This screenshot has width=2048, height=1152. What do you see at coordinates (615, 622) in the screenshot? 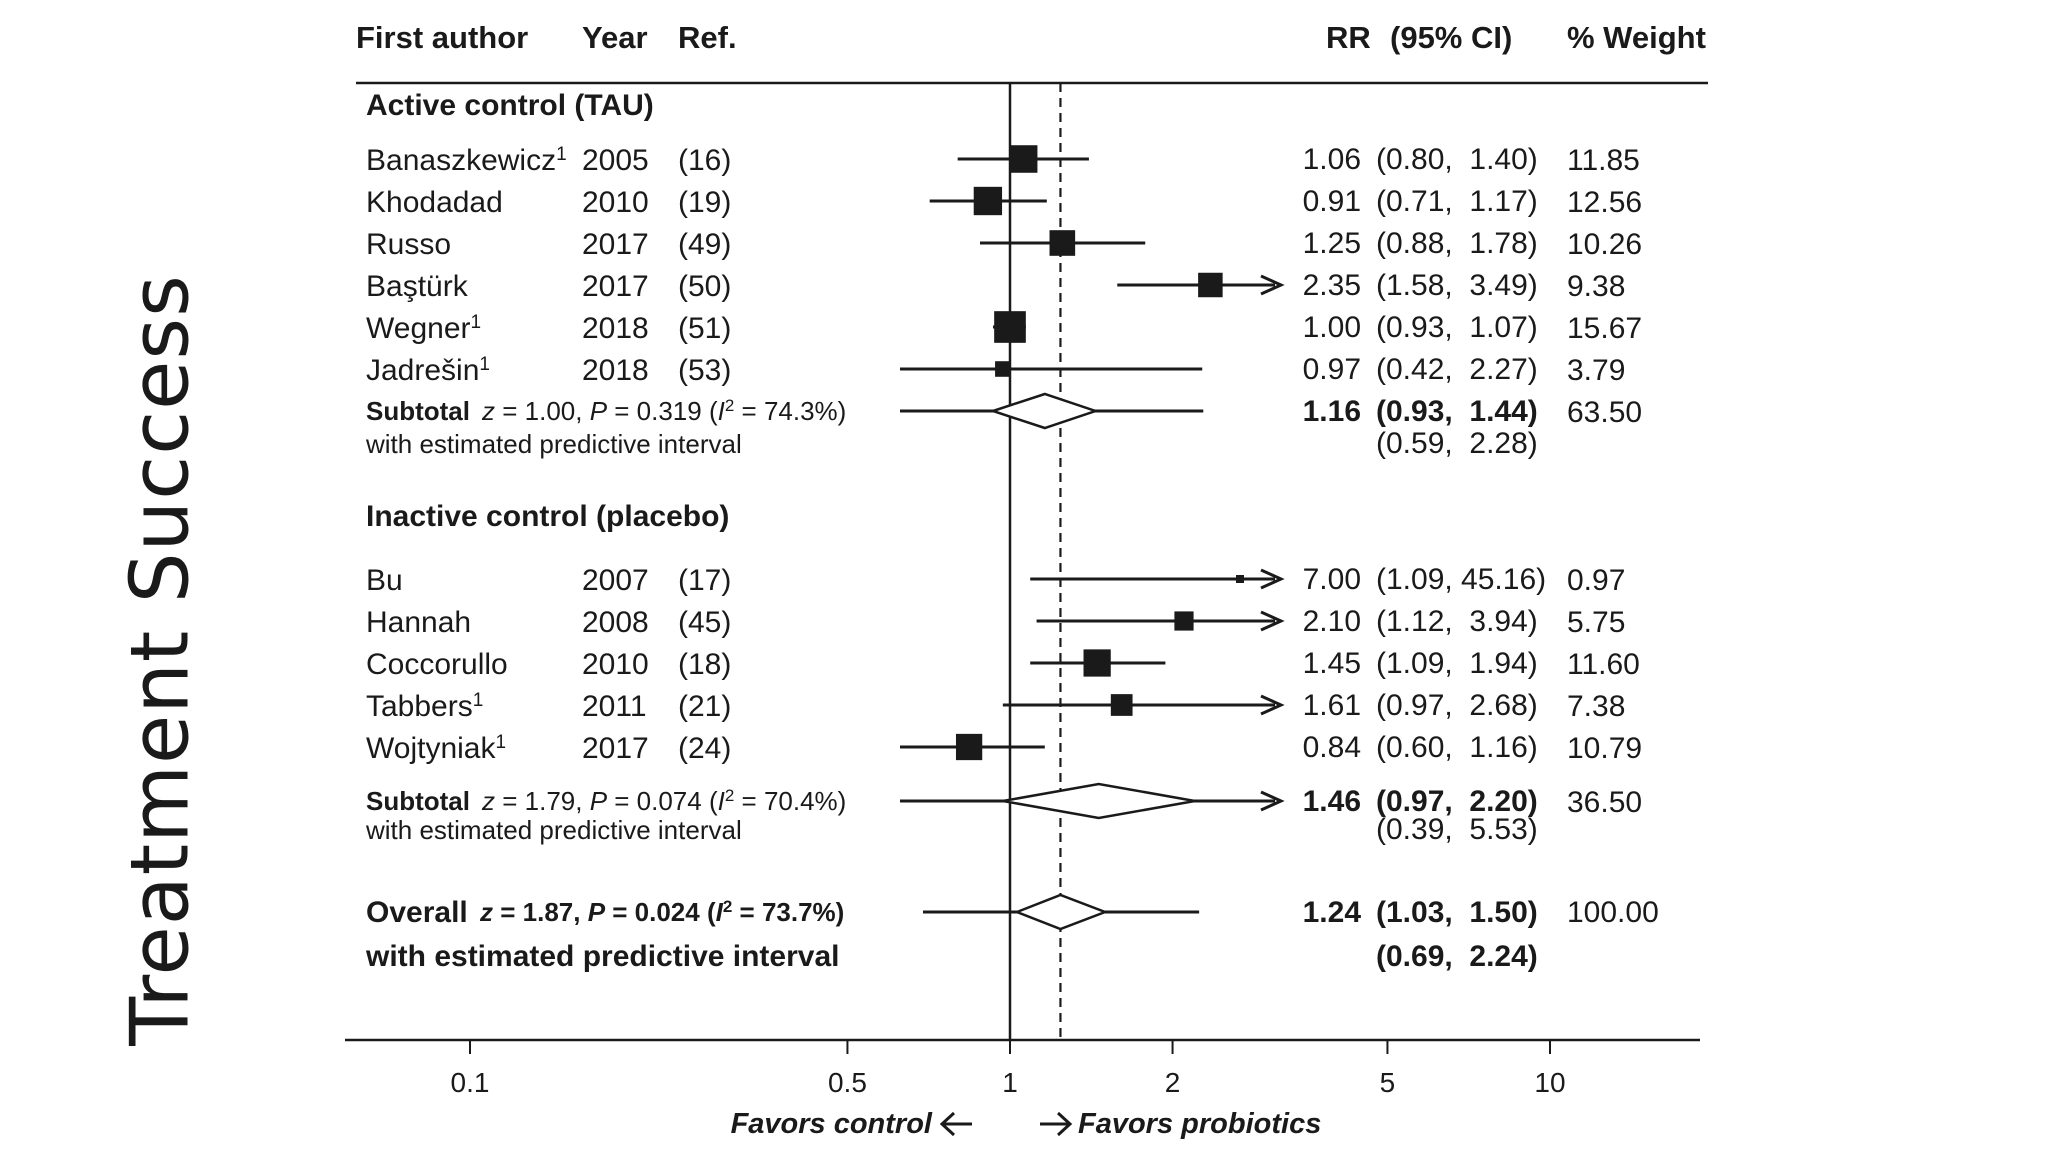
I see `study-year: 2008` at bounding box center [615, 622].